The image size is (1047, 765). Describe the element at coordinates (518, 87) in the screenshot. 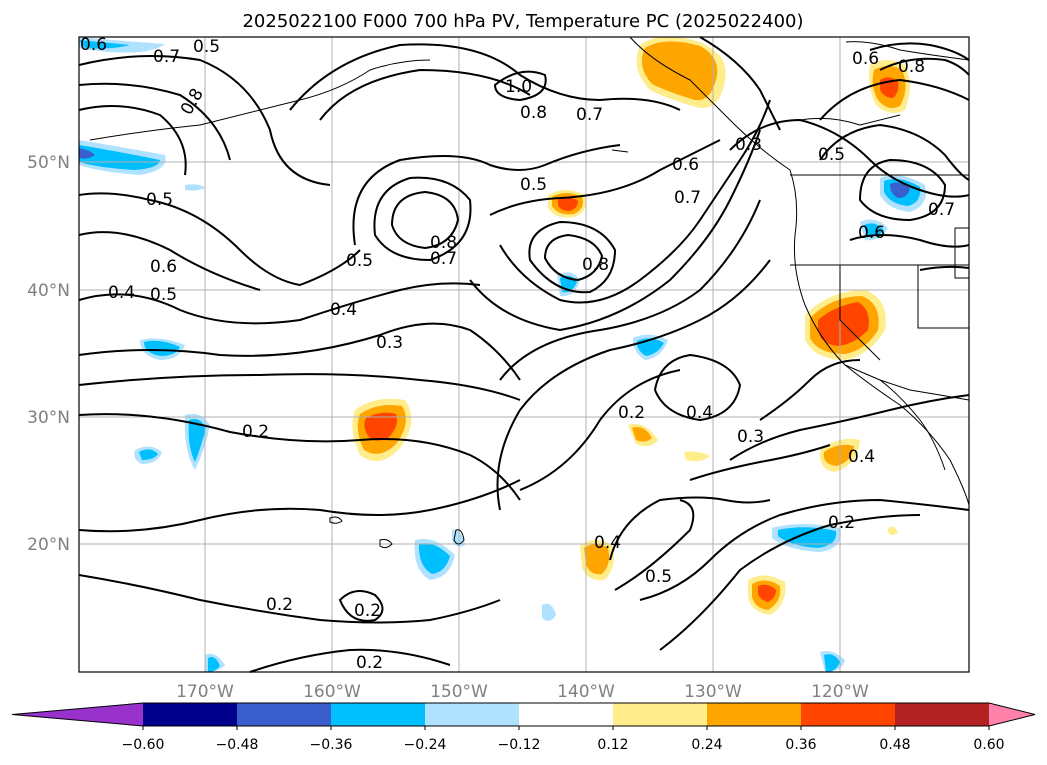

I see `contour-label: 1.0` at that location.